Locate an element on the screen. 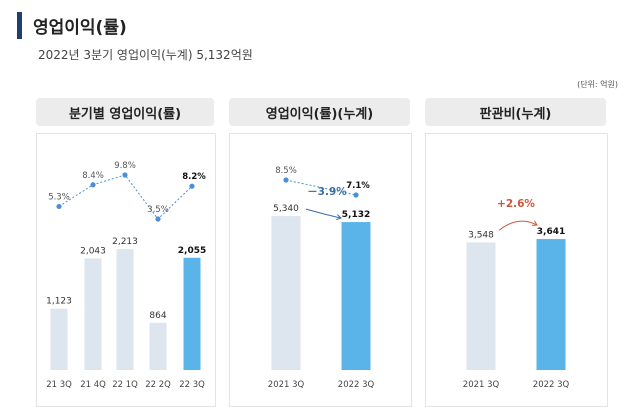 The height and width of the screenshot is (407, 640). page-subtitle: 2022년 3분기 영업이익(누계) 5,132억원 is located at coordinates (145, 55).